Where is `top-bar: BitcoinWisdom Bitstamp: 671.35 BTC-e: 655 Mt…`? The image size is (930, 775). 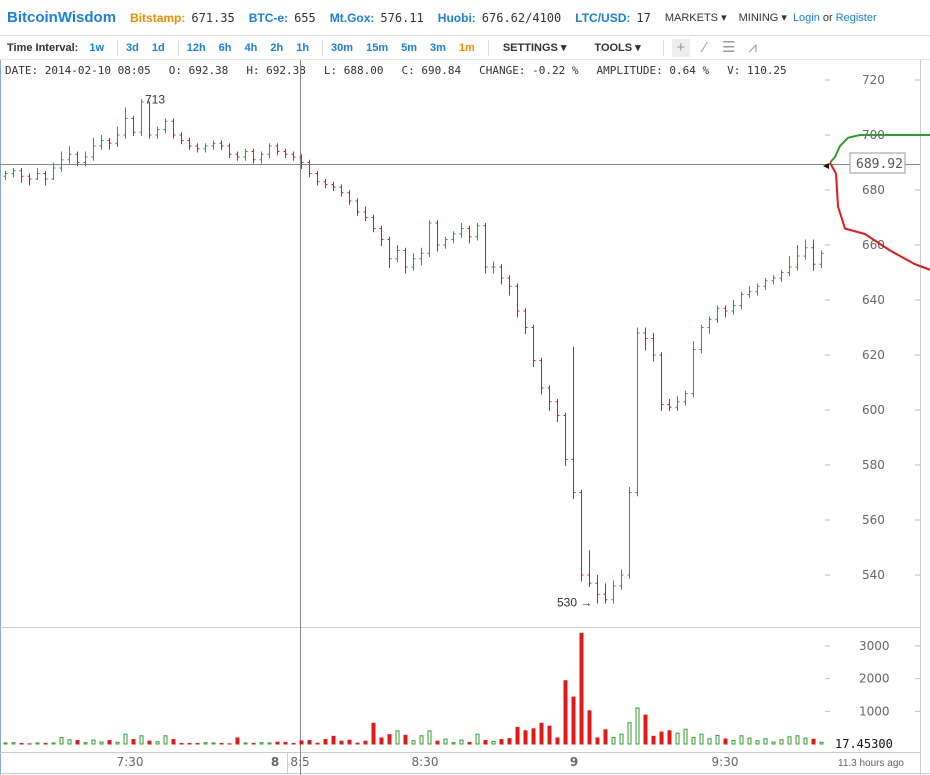
top-bar: BitcoinWisdom Bitstamp: 671.35 BTC-e: 655 Mt… is located at coordinates (465, 18).